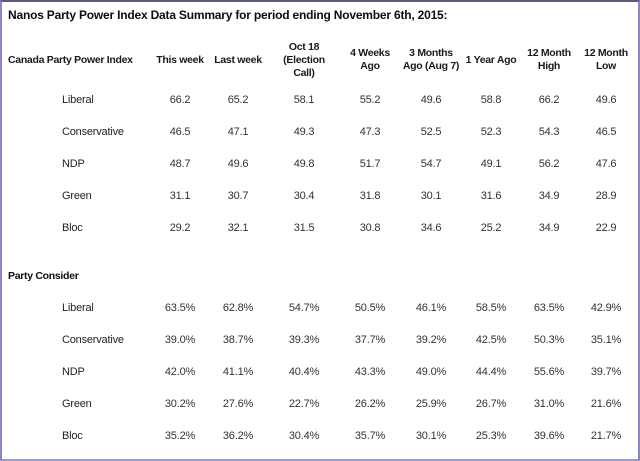 This screenshot has width=640, height=461. What do you see at coordinates (238, 228) in the screenshot?
I see `value-cell: 32.1` at bounding box center [238, 228].